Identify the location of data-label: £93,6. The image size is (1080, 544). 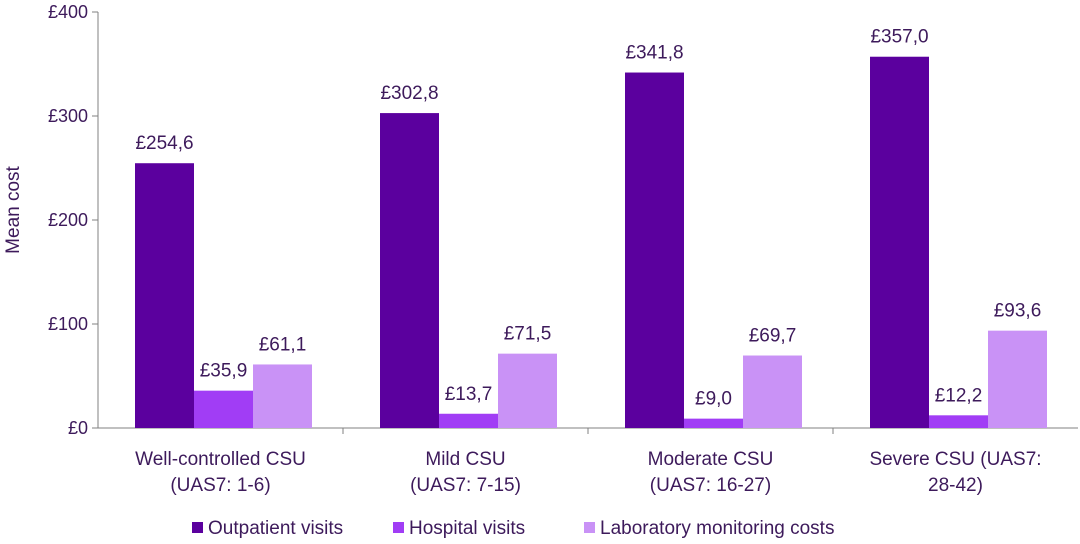
(1018, 311).